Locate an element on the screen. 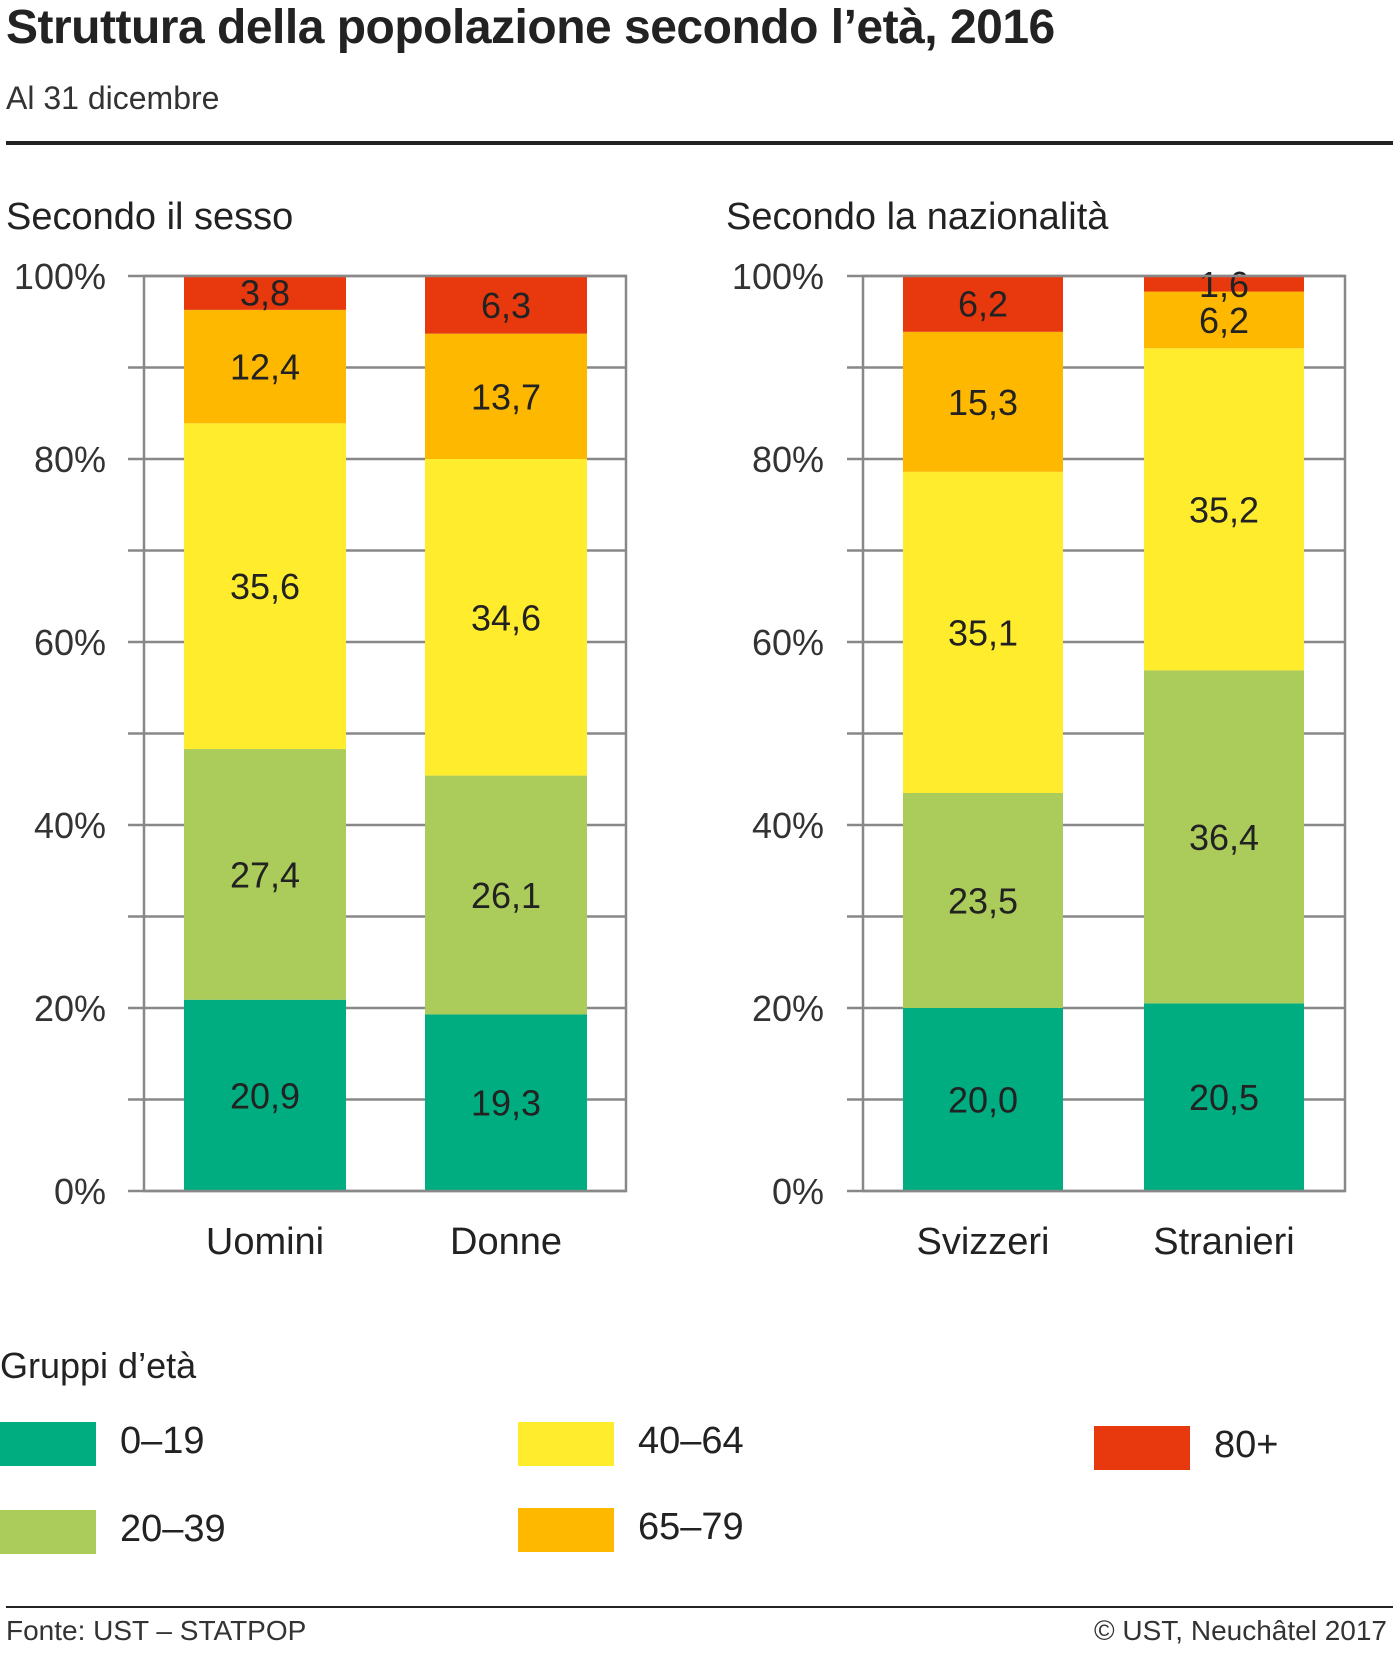 The width and height of the screenshot is (1393, 1654). bar-data-label: 36,4 is located at coordinates (1224, 837).